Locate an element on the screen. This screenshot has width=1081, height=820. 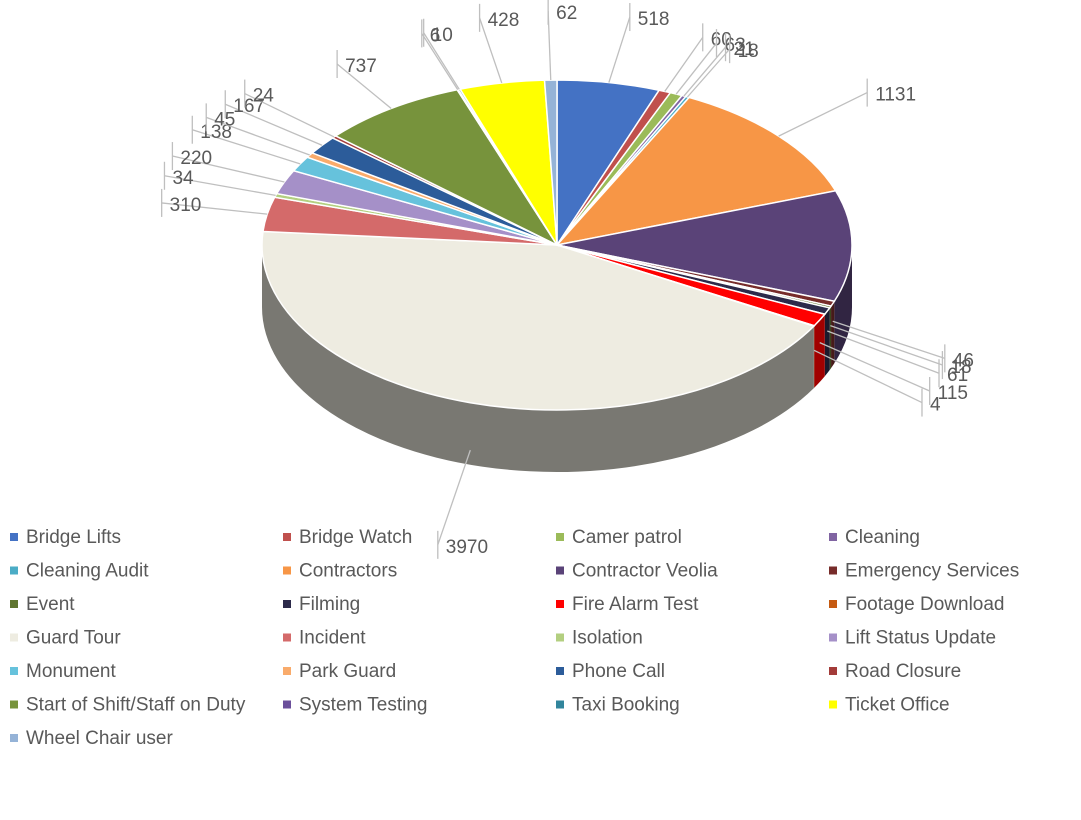
data-label: 62 is located at coordinates (566, 13).